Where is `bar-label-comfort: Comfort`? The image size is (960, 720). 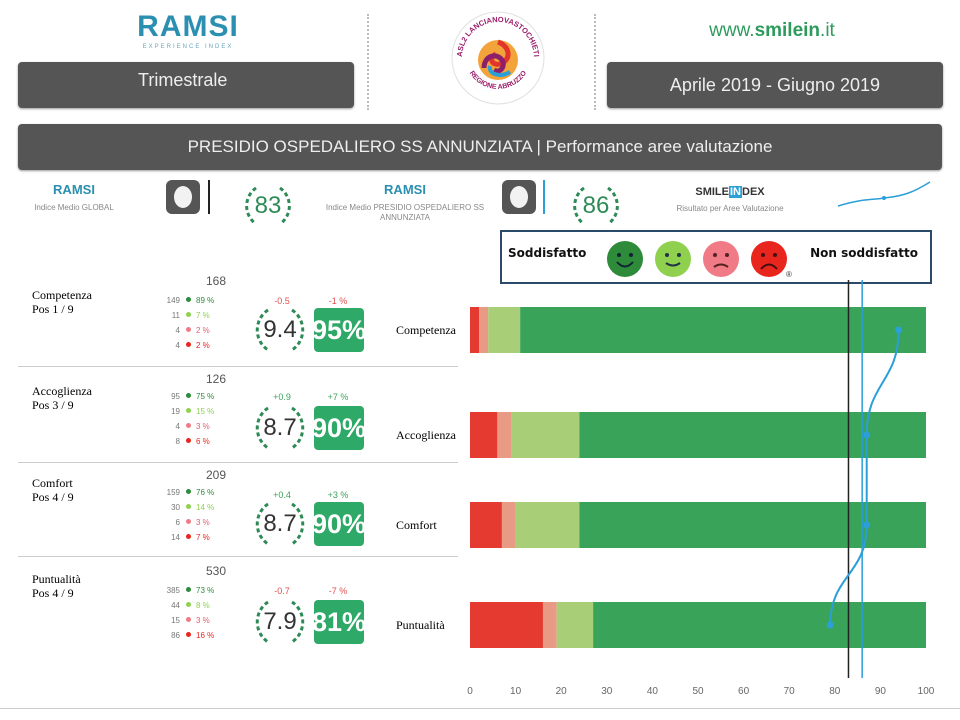 bar-label-comfort: Comfort is located at coordinates (416, 525).